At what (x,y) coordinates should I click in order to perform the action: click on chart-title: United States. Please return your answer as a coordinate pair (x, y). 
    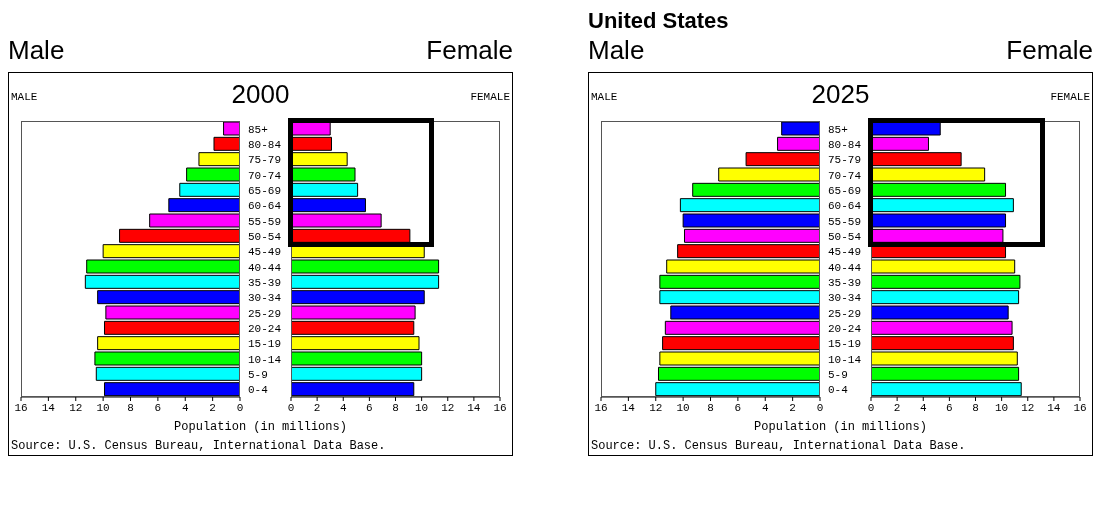
    Looking at the image, I should click on (658, 21).